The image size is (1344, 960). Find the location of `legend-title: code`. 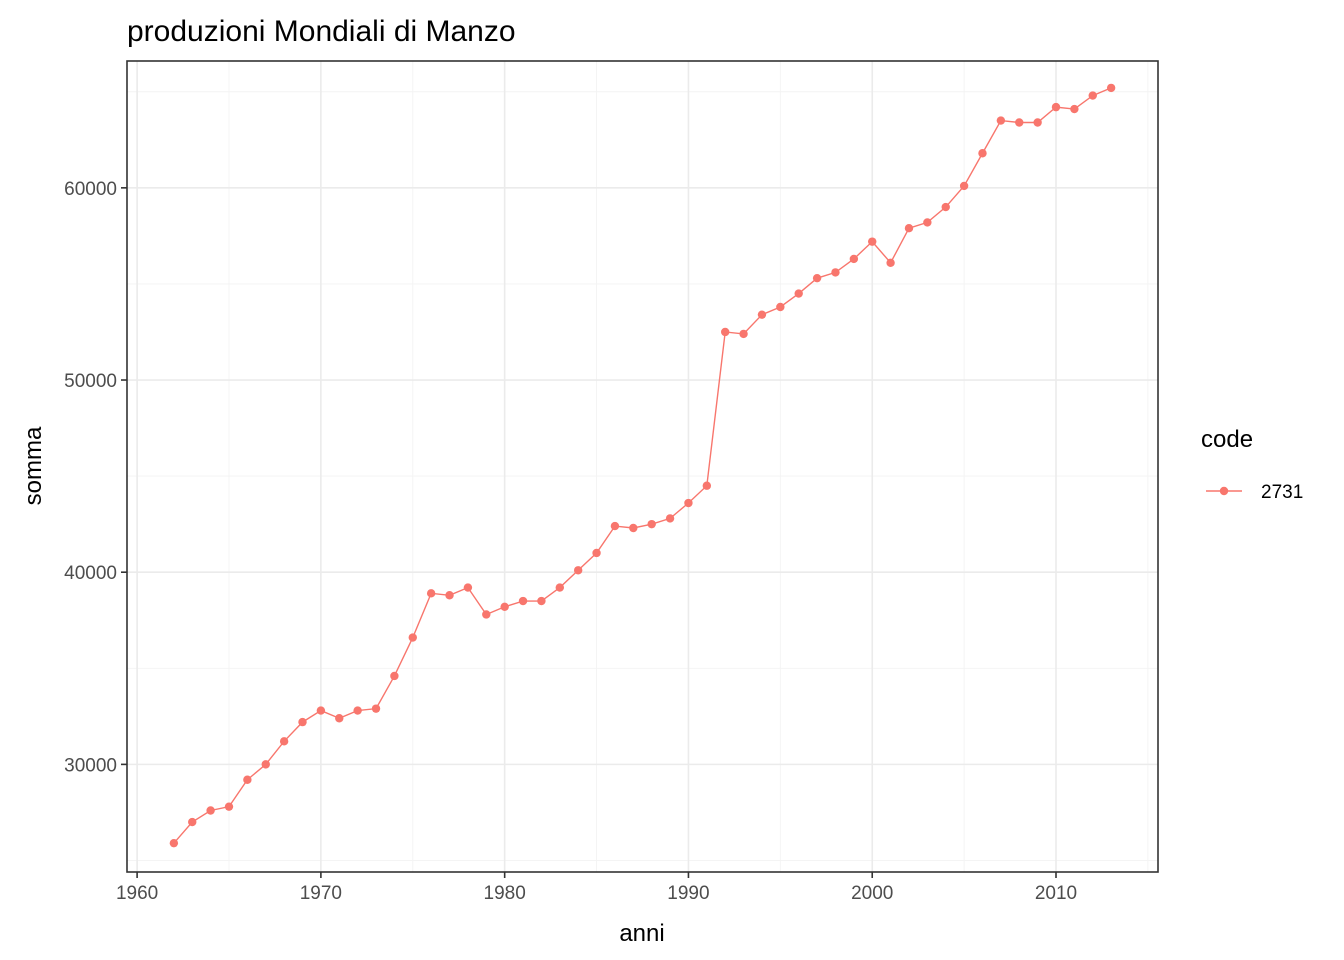

legend-title: code is located at coordinates (1227, 439).